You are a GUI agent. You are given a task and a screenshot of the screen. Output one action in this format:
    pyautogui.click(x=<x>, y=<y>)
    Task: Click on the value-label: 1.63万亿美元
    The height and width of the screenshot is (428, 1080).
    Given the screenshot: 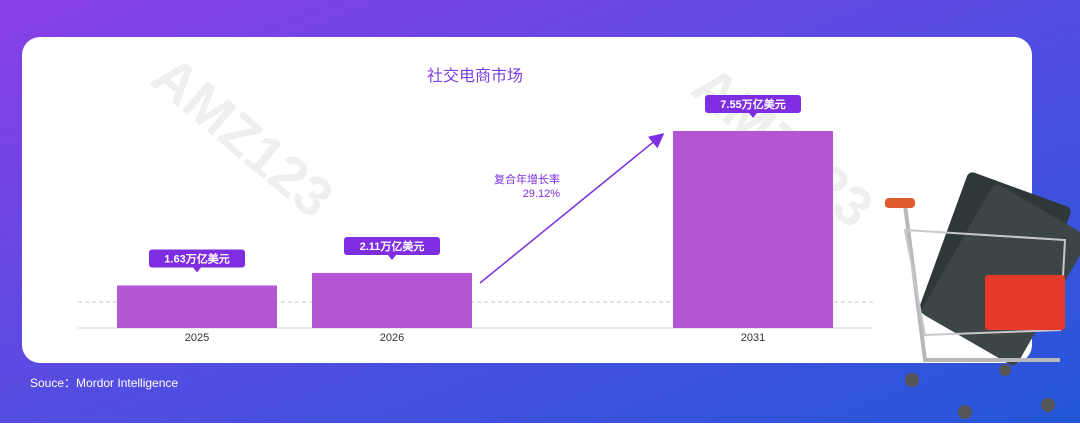 What is the action you would take?
    pyautogui.click(x=196, y=258)
    